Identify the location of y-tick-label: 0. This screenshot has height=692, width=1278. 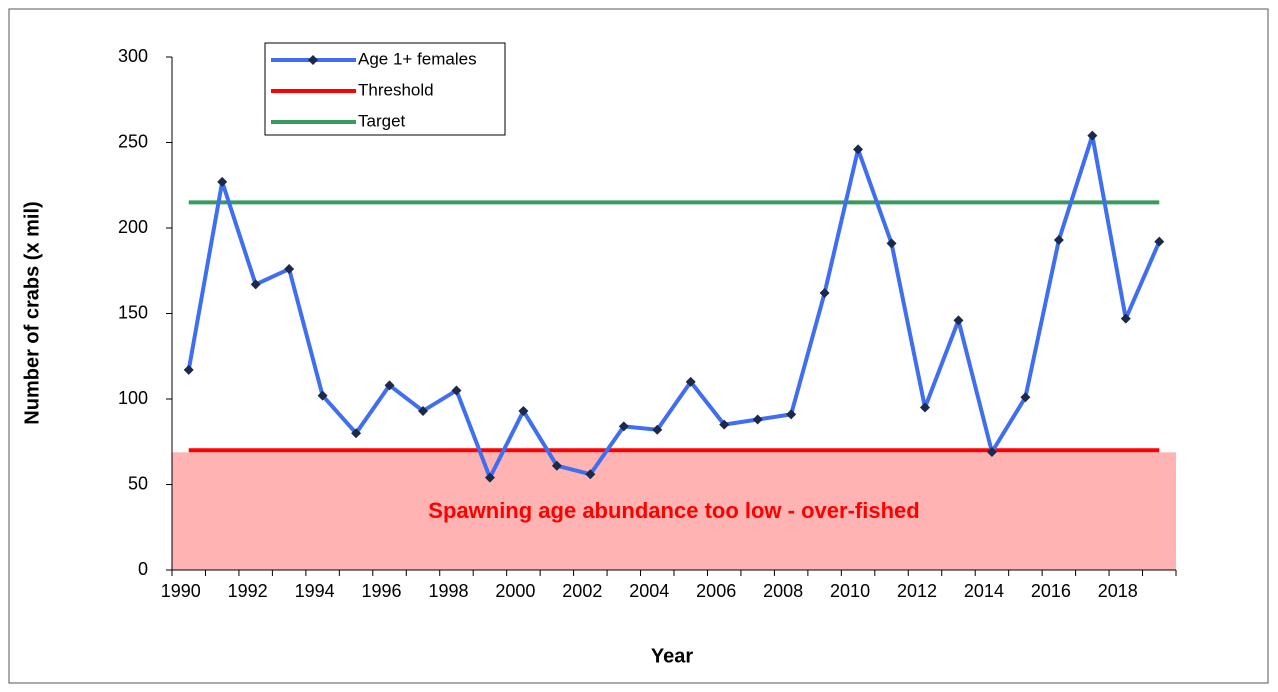
(143, 569).